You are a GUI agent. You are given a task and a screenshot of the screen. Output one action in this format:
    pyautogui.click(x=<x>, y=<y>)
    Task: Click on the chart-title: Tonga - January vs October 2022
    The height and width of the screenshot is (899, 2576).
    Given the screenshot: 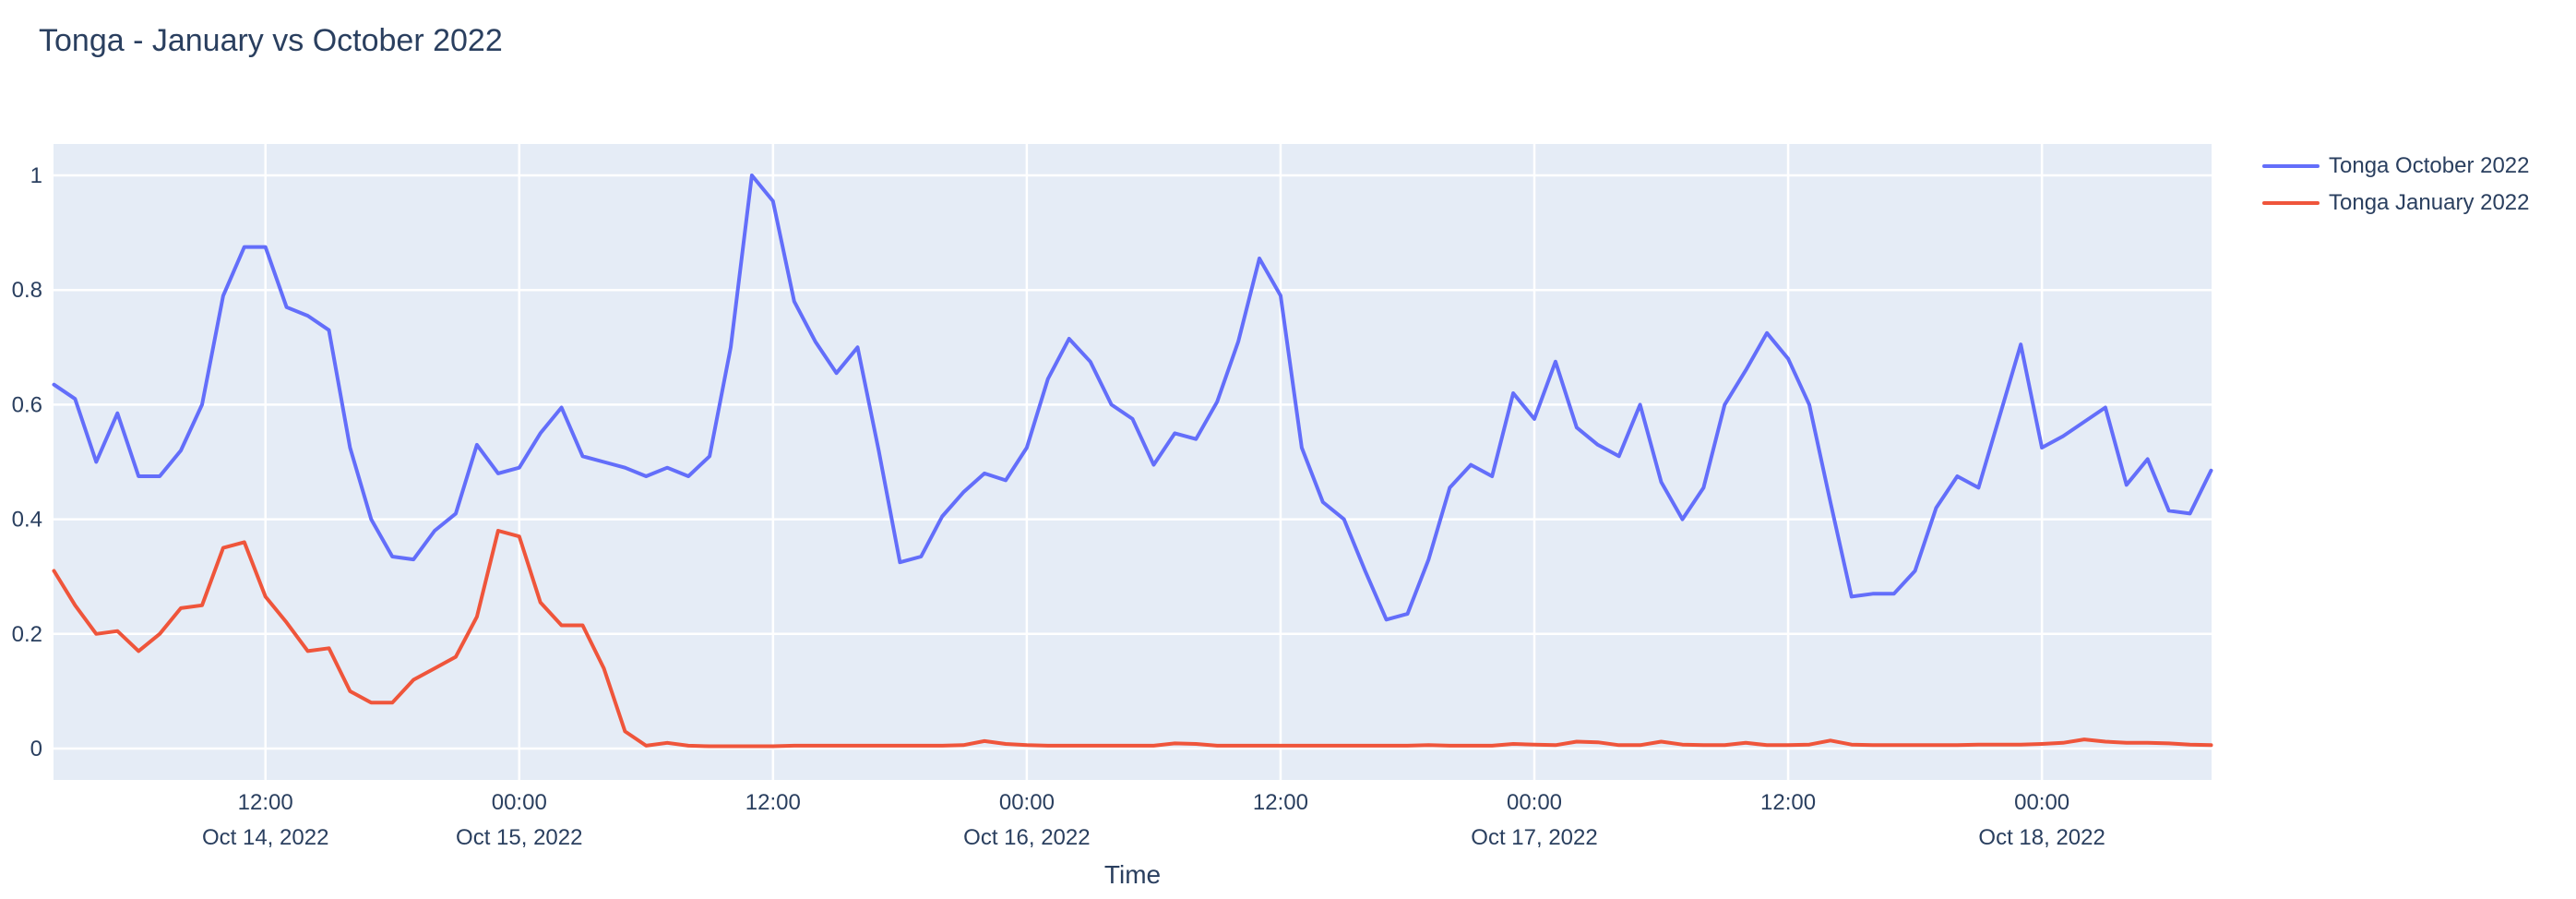 What is the action you would take?
    pyautogui.click(x=271, y=40)
    